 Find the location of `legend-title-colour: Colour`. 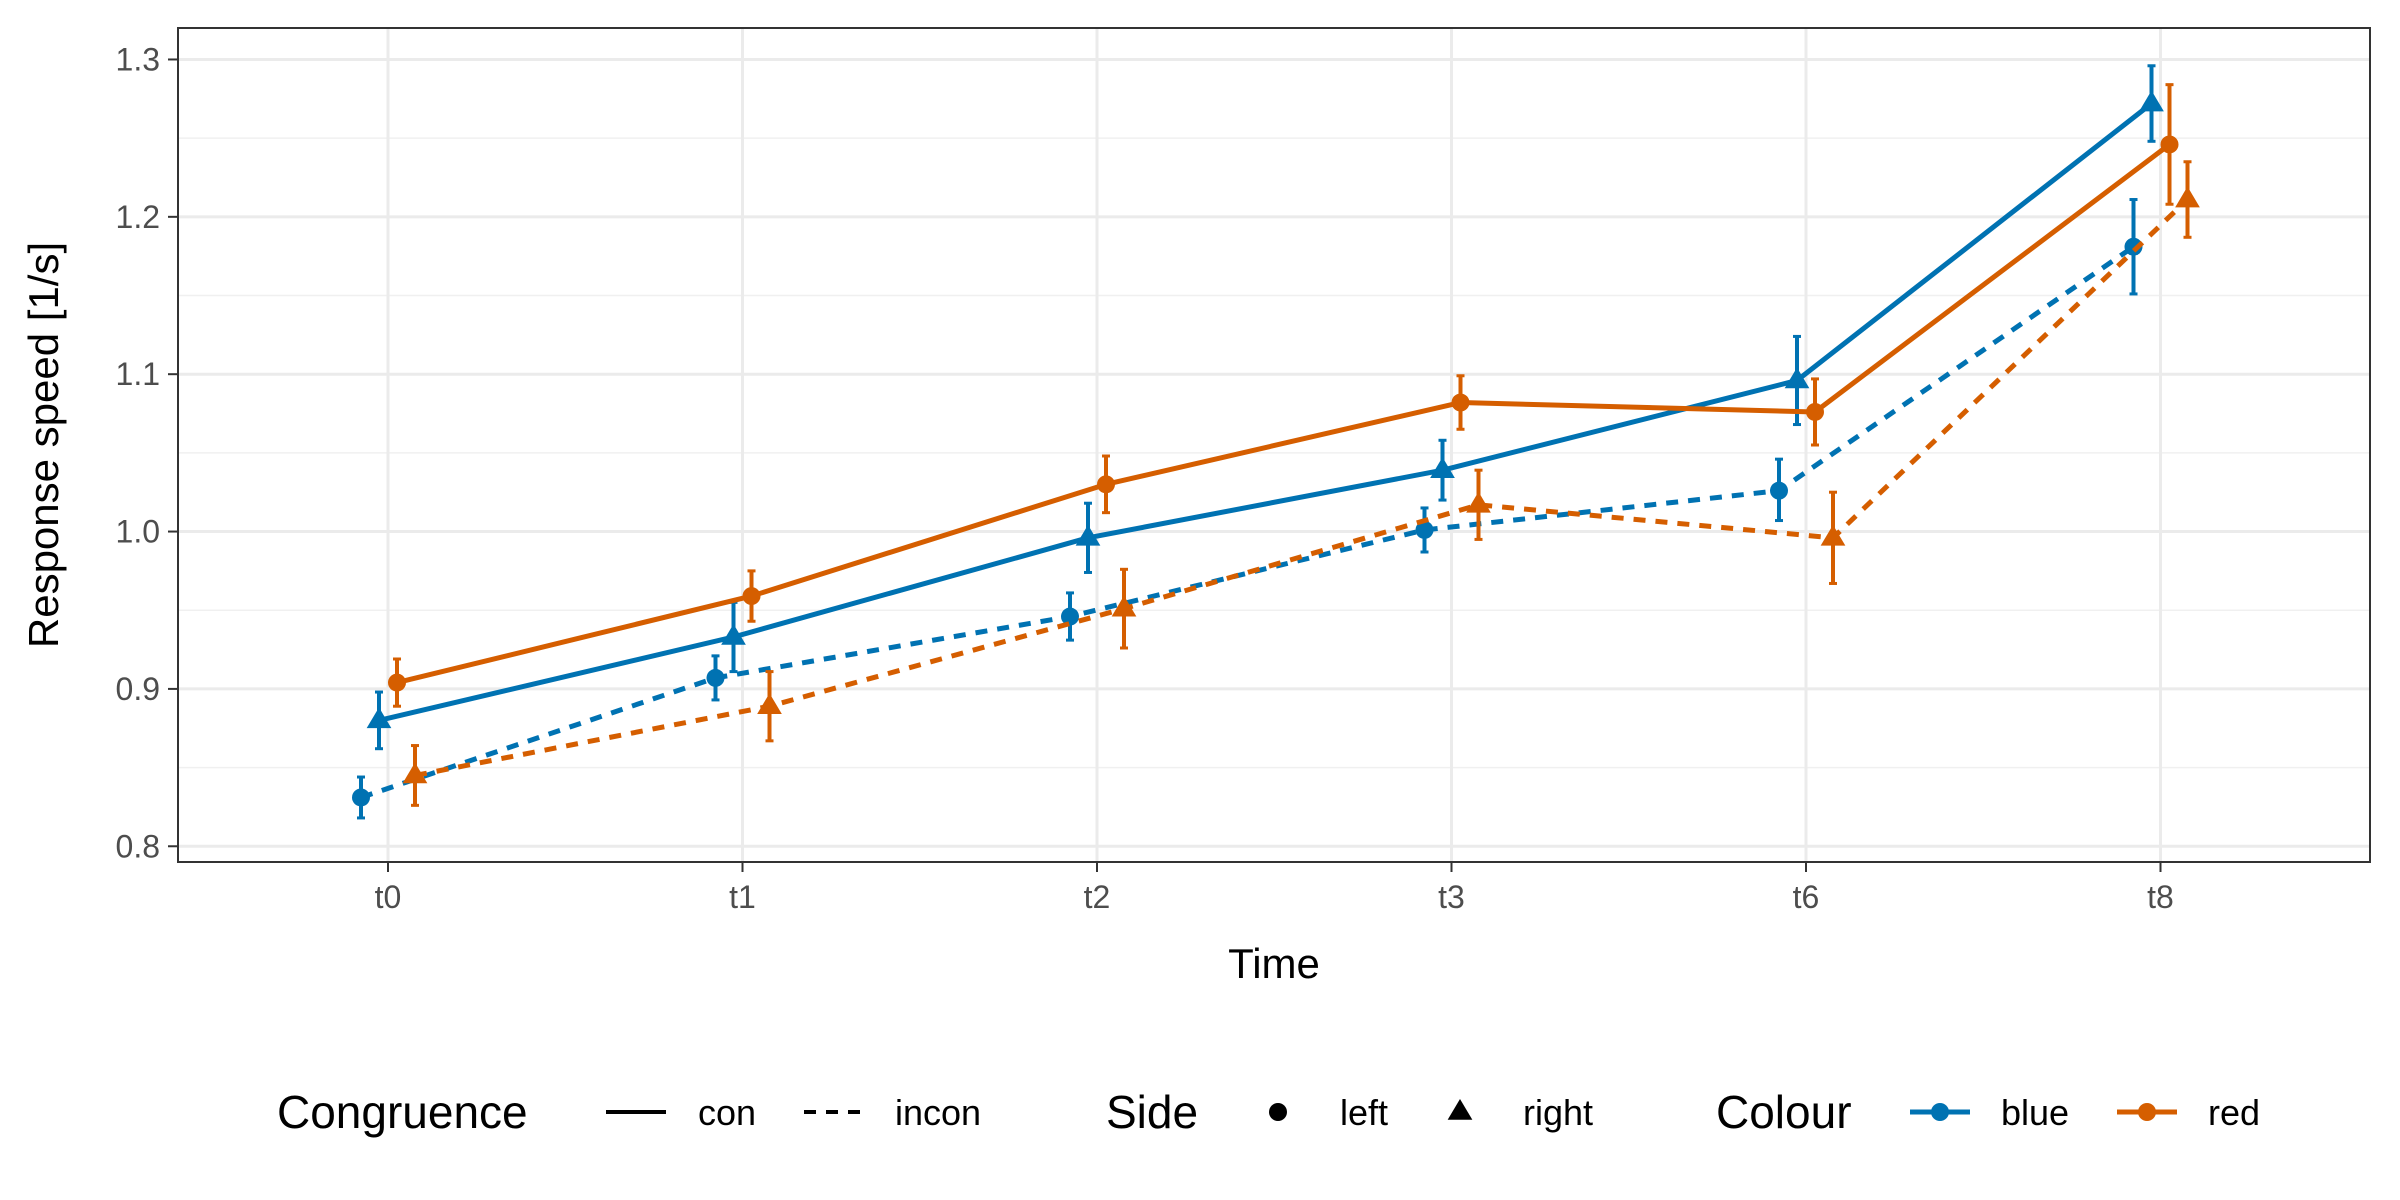

legend-title-colour: Colour is located at coordinates (1784, 1112).